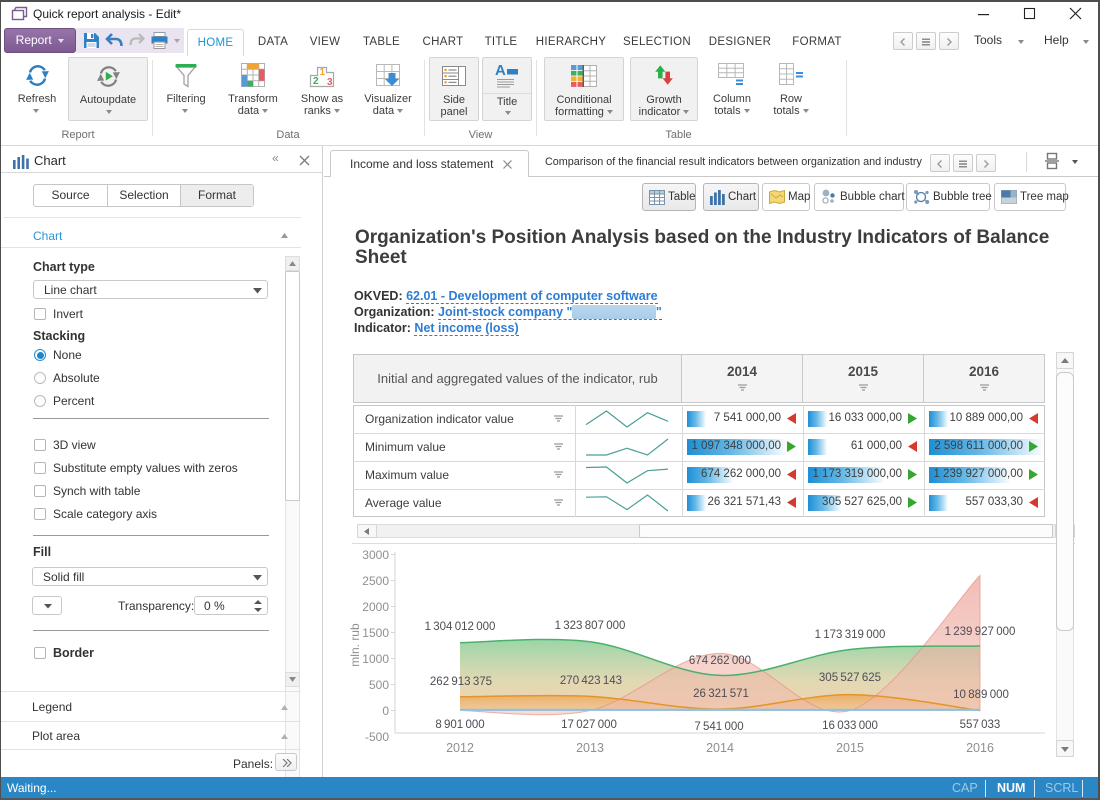 Image resolution: width=1100 pixels, height=800 pixels. I want to click on svg-text: 262 913 375, so click(461, 682).